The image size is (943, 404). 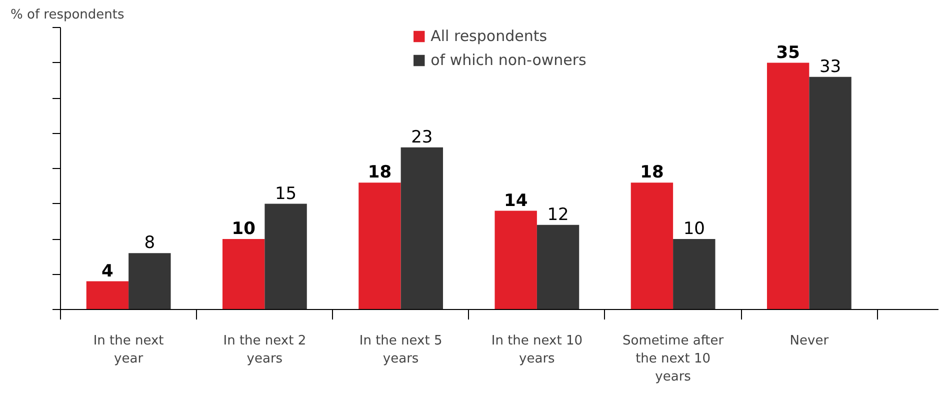 I want to click on data-label: 15, so click(x=285, y=194).